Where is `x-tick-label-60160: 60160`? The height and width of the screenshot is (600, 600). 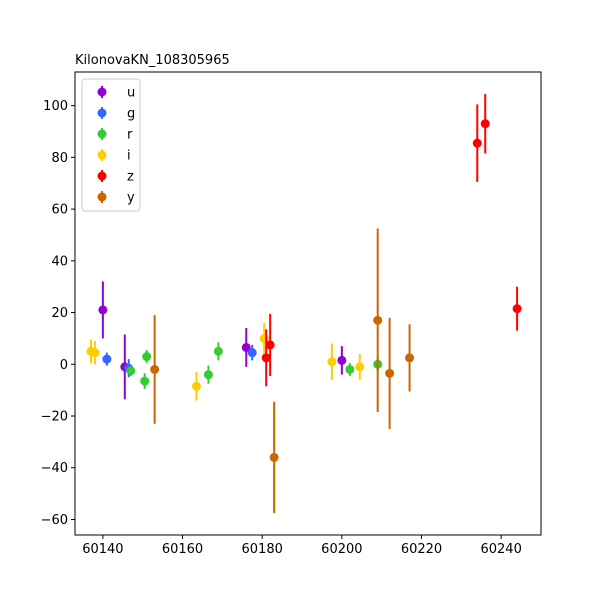
x-tick-label-60160: 60160 is located at coordinates (182, 549).